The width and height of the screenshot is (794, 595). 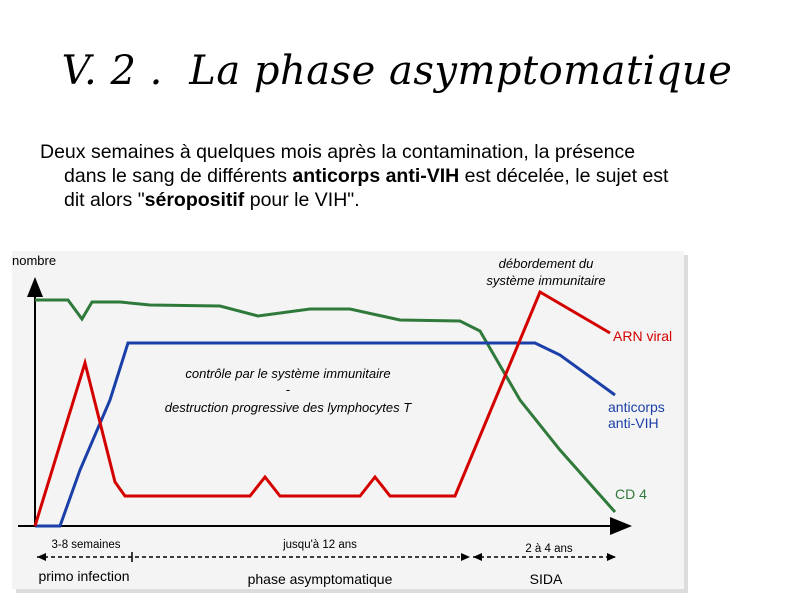 I want to click on antibody-label-1: anticorps, so click(x=636, y=407).